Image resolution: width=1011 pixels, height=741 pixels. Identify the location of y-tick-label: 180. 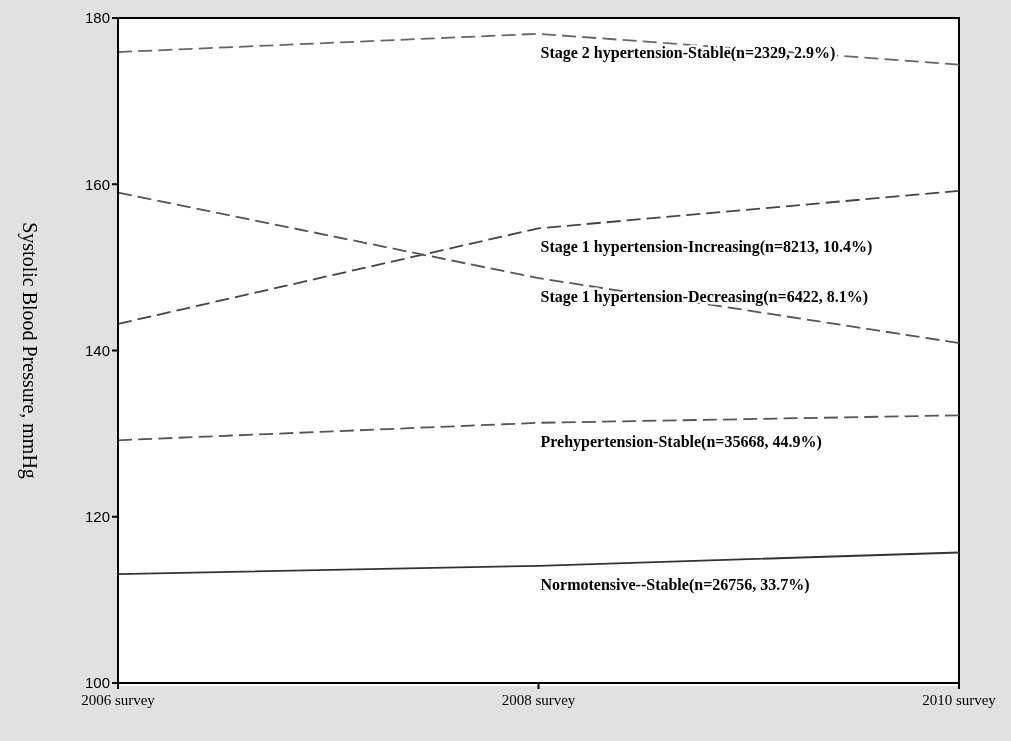
(97, 18).